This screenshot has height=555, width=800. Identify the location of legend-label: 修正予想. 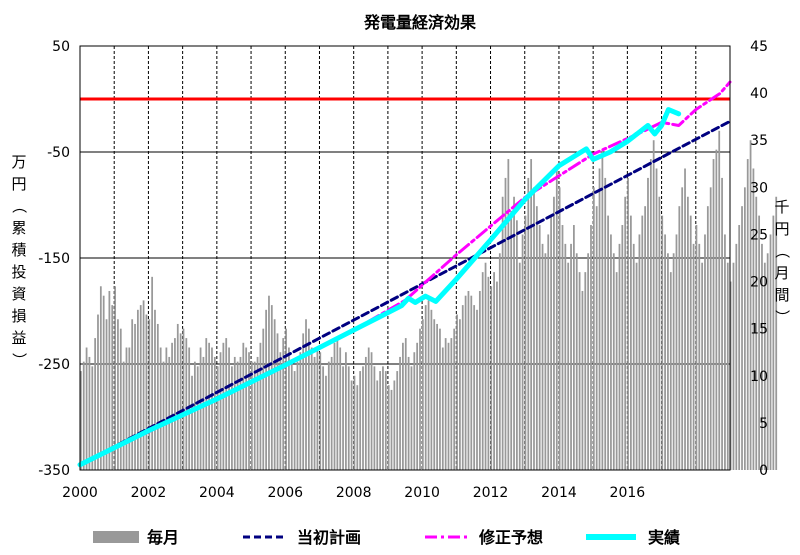
(510, 537).